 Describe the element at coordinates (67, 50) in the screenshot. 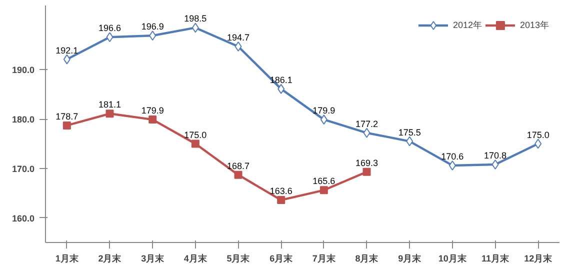

I see `data-label: 192.1` at that location.